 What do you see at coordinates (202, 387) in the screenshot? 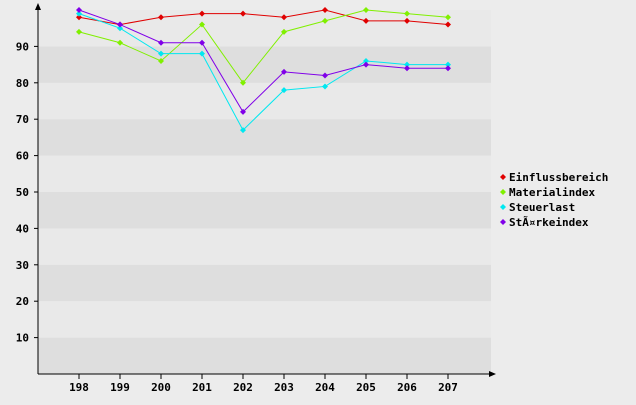
I see `x-tick-label: 201` at bounding box center [202, 387].